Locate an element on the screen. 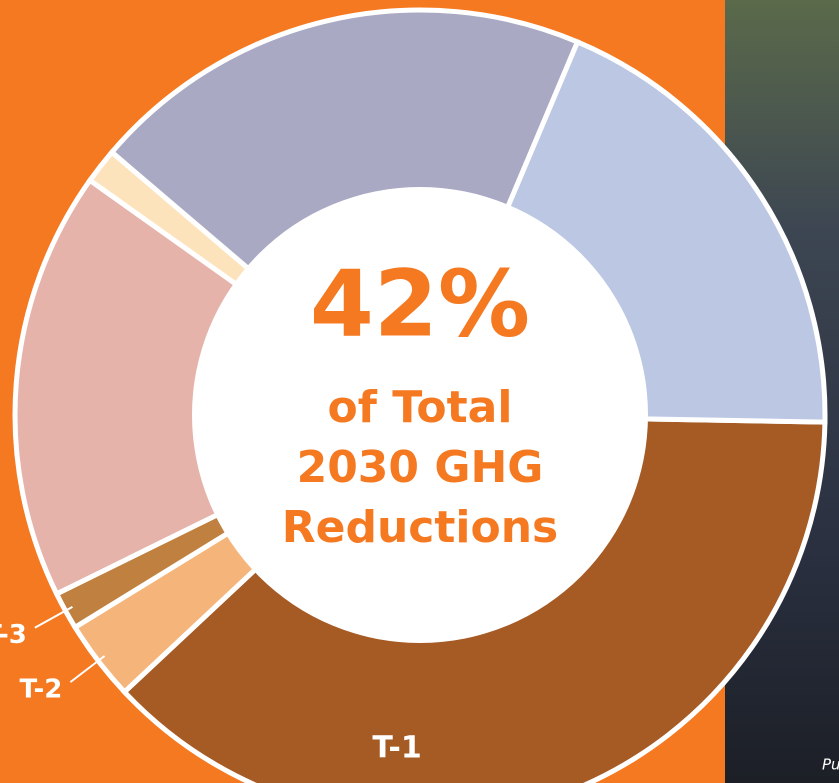 Image resolution: width=839 pixels, height=783 pixels. slice-label: T-3 is located at coordinates (13, 635).